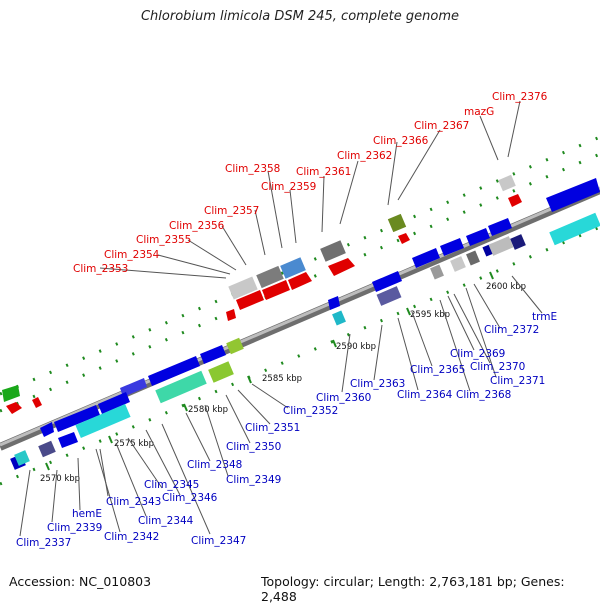 This screenshot has width=600, height=604. I want to click on gene-label: Clim_2353, so click(100, 269).